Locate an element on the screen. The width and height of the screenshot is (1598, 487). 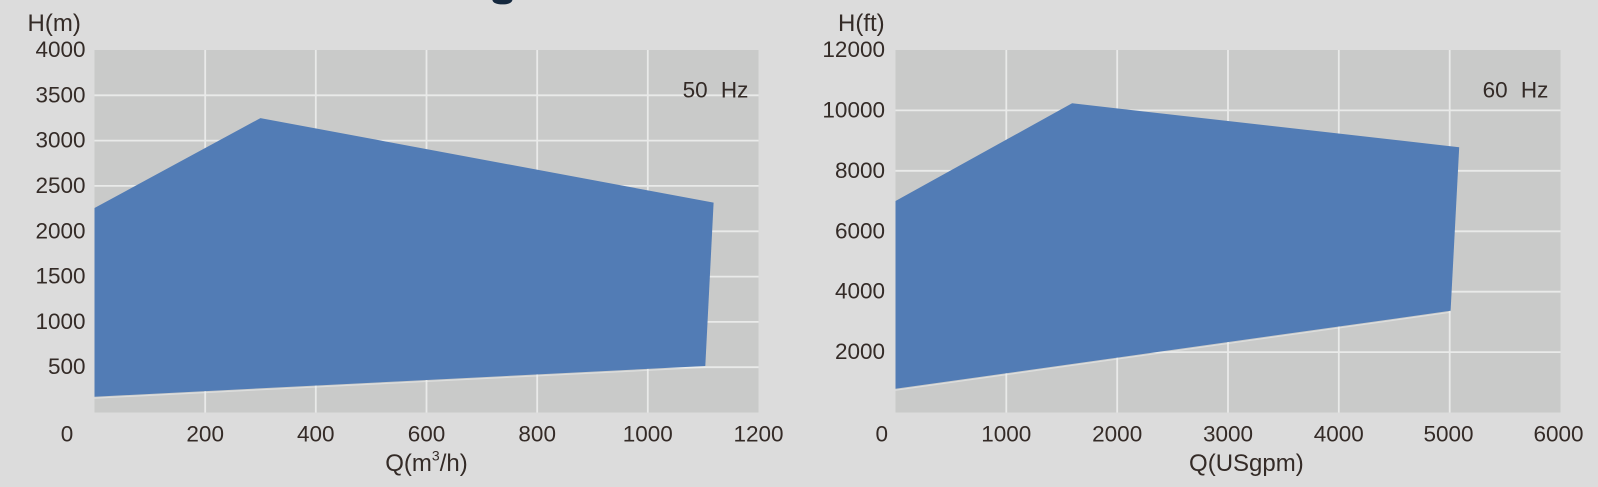
svg-text: 2500 is located at coordinates (60, 185).